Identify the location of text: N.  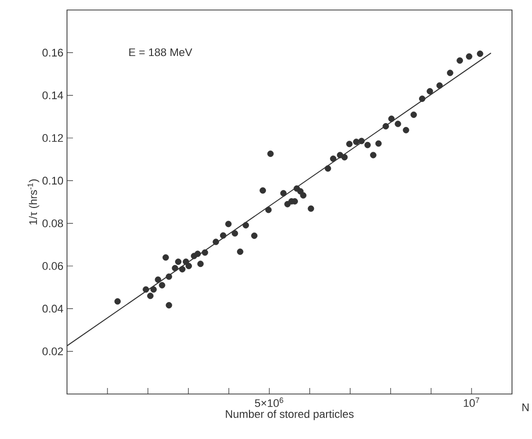
(525, 408).